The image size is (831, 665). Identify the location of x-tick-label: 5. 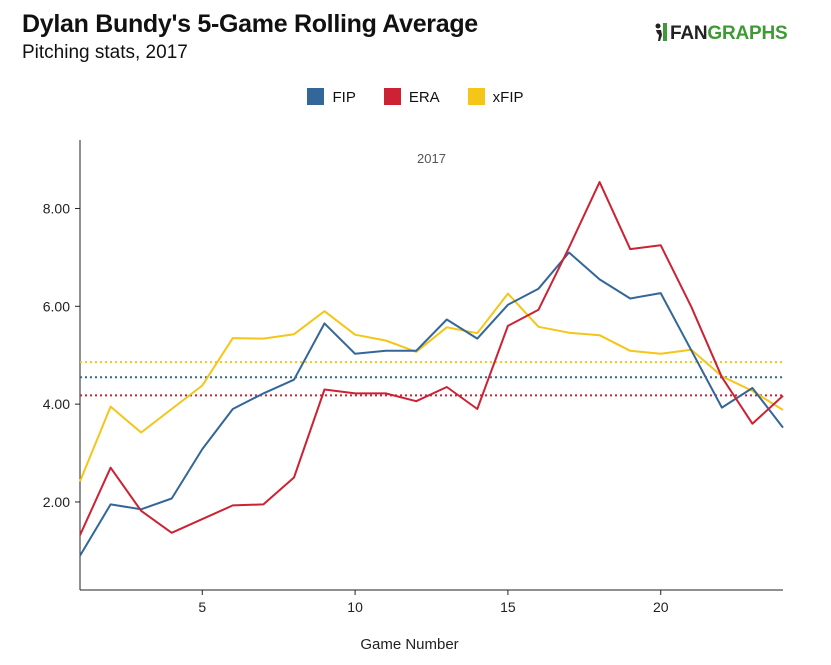
(202, 607).